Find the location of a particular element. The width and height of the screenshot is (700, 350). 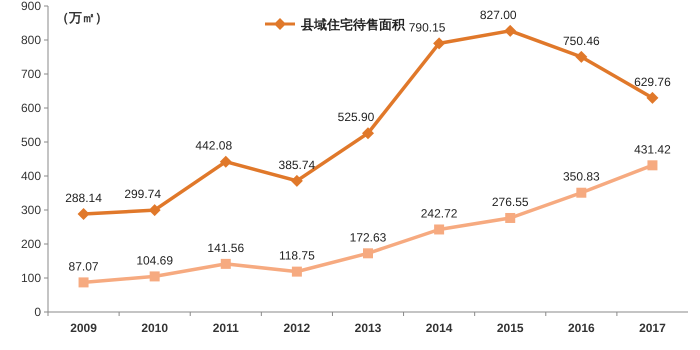

data-label: 104.69 is located at coordinates (155, 260).